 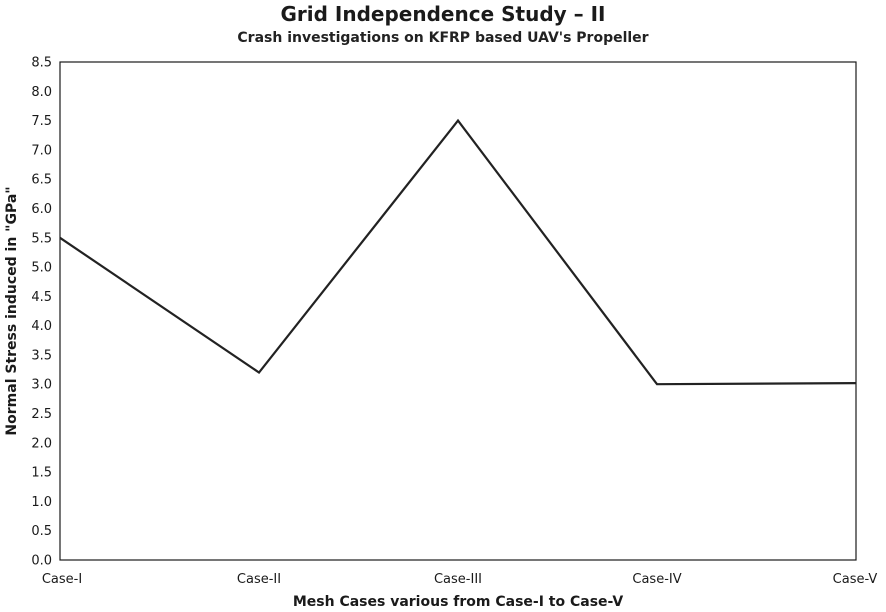 What do you see at coordinates (656, 579) in the screenshot?
I see `x-tick-label: Case-IV` at bounding box center [656, 579].